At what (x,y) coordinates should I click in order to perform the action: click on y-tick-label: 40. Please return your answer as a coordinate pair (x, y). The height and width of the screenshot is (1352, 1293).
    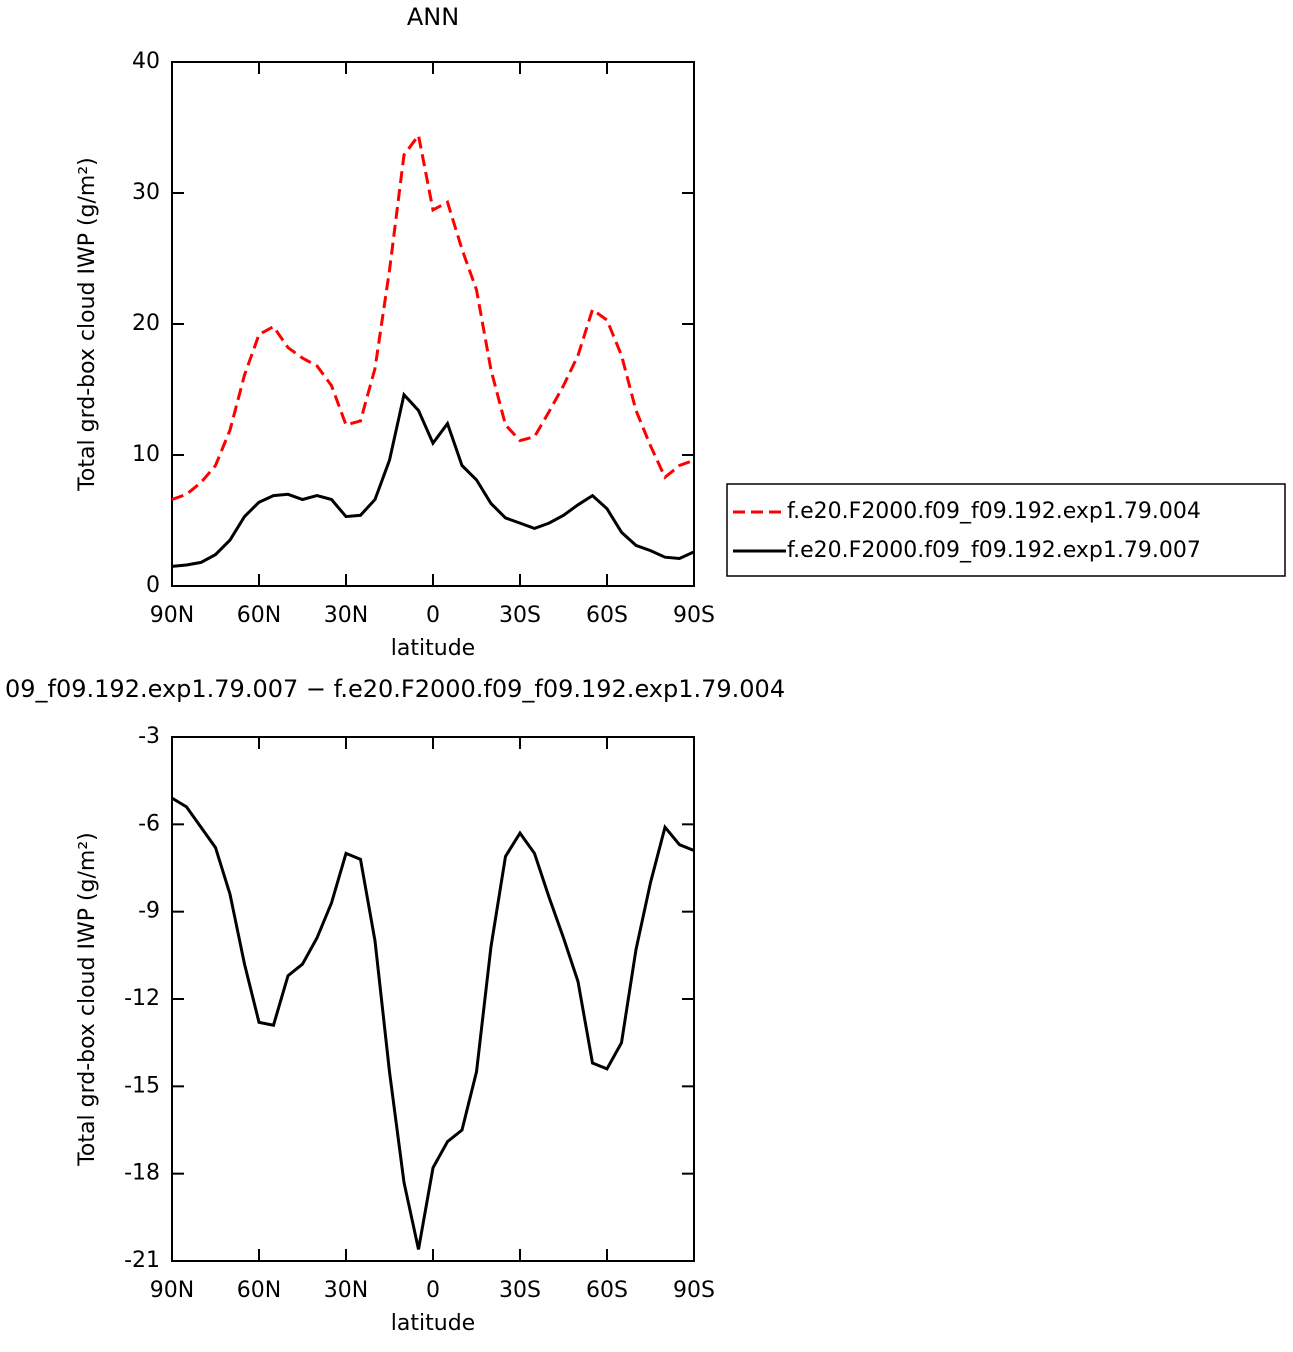
    Looking at the image, I should click on (146, 61).